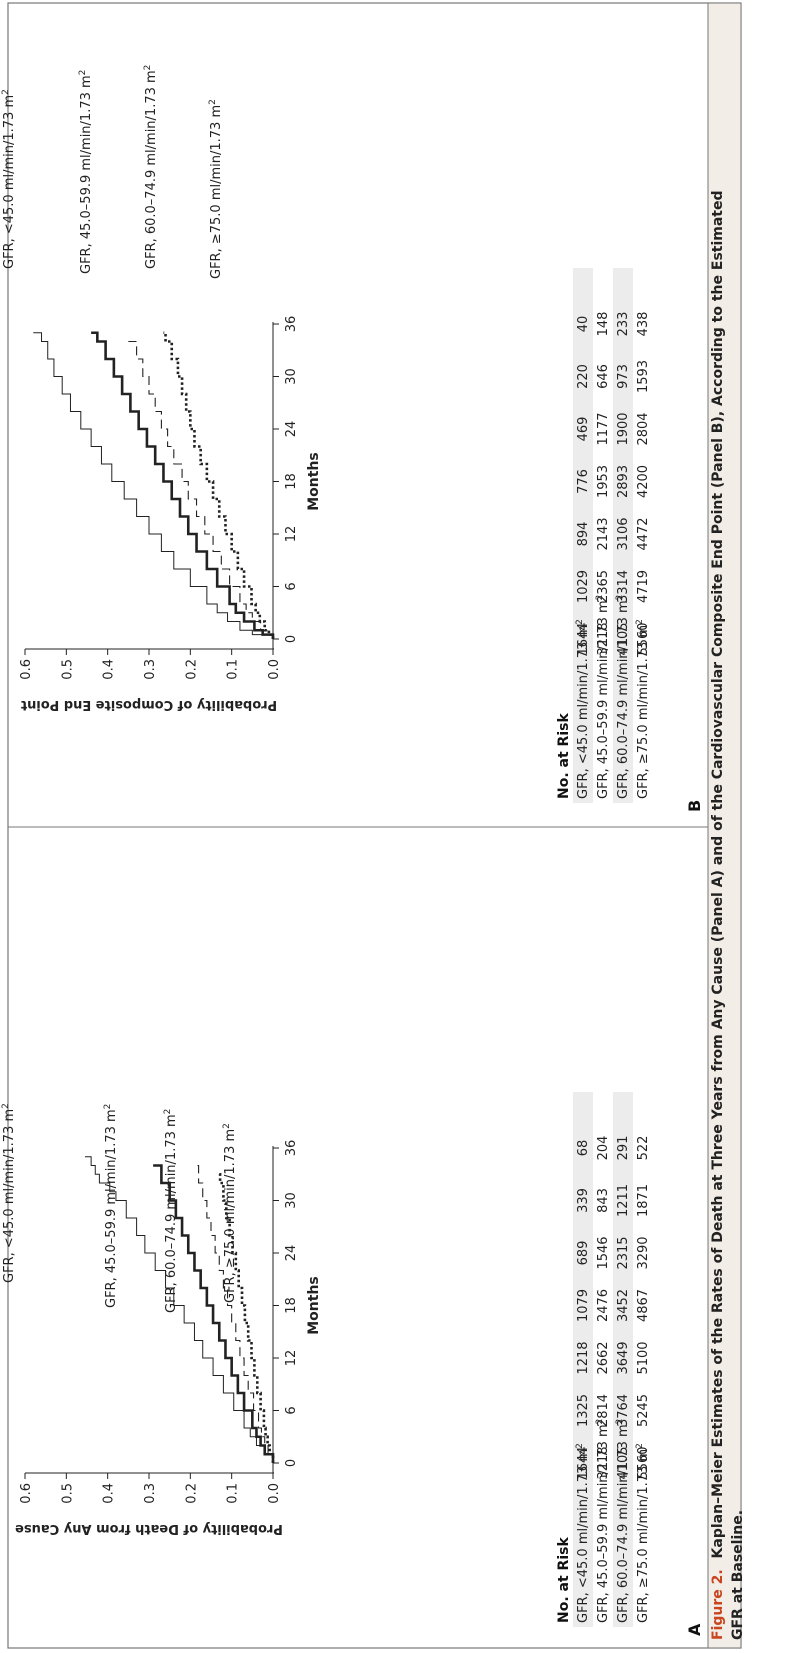  I want to click on risk-cell: 2893, so click(623, 481).